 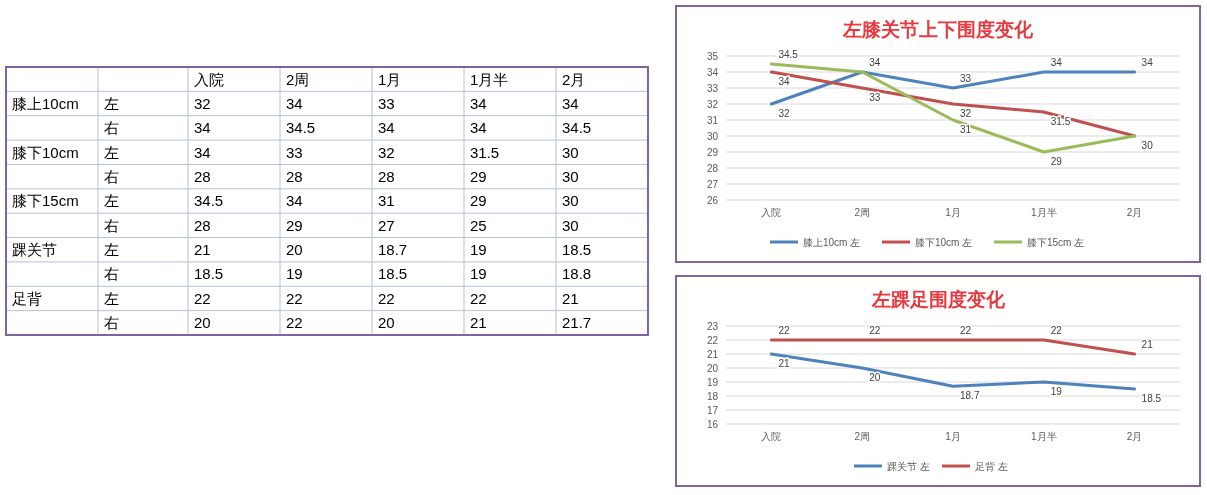 I want to click on legend-label: 膝下15cm 左, so click(x=1056, y=242).